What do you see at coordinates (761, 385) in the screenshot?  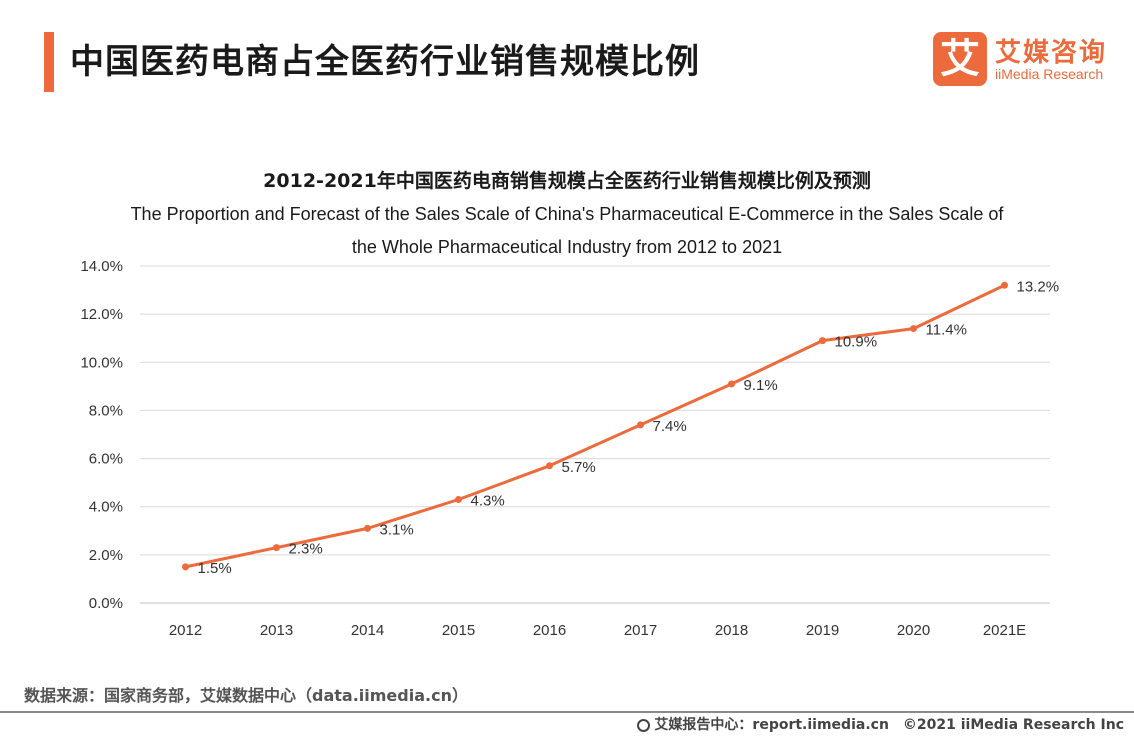 I see `data-label: 9.1%` at bounding box center [761, 385].